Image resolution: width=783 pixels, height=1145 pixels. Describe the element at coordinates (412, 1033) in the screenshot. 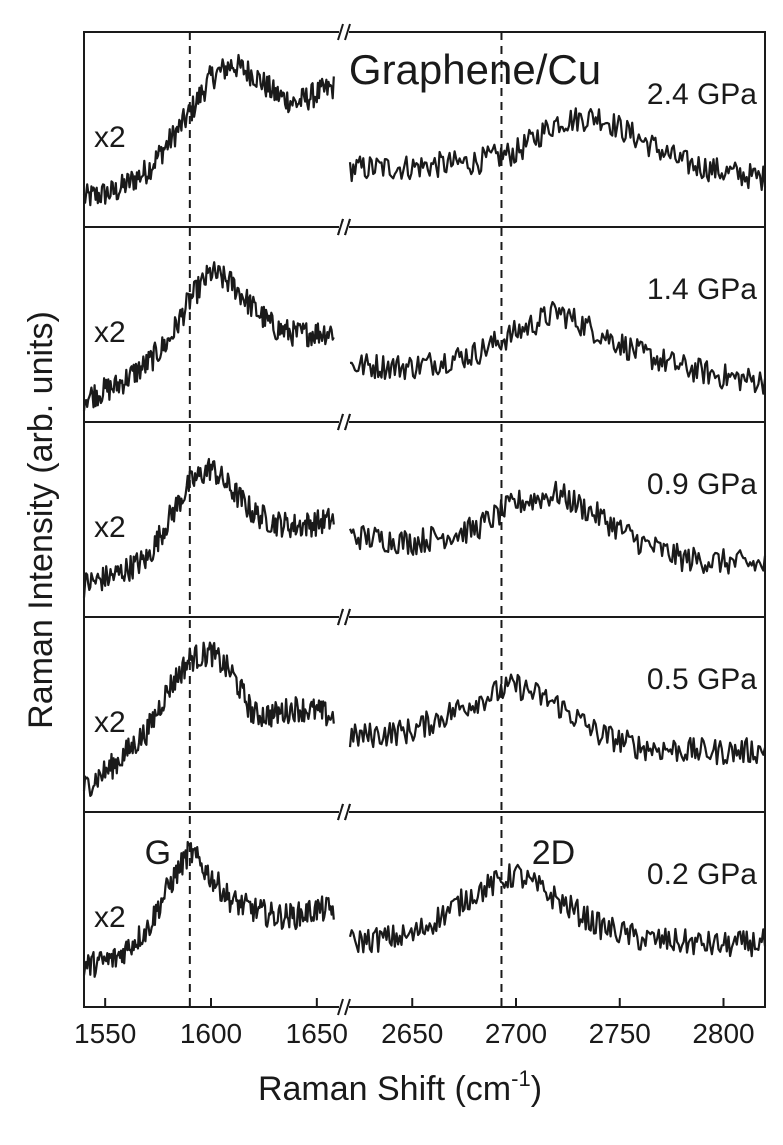

I see `x-tick-label: 2650` at that location.